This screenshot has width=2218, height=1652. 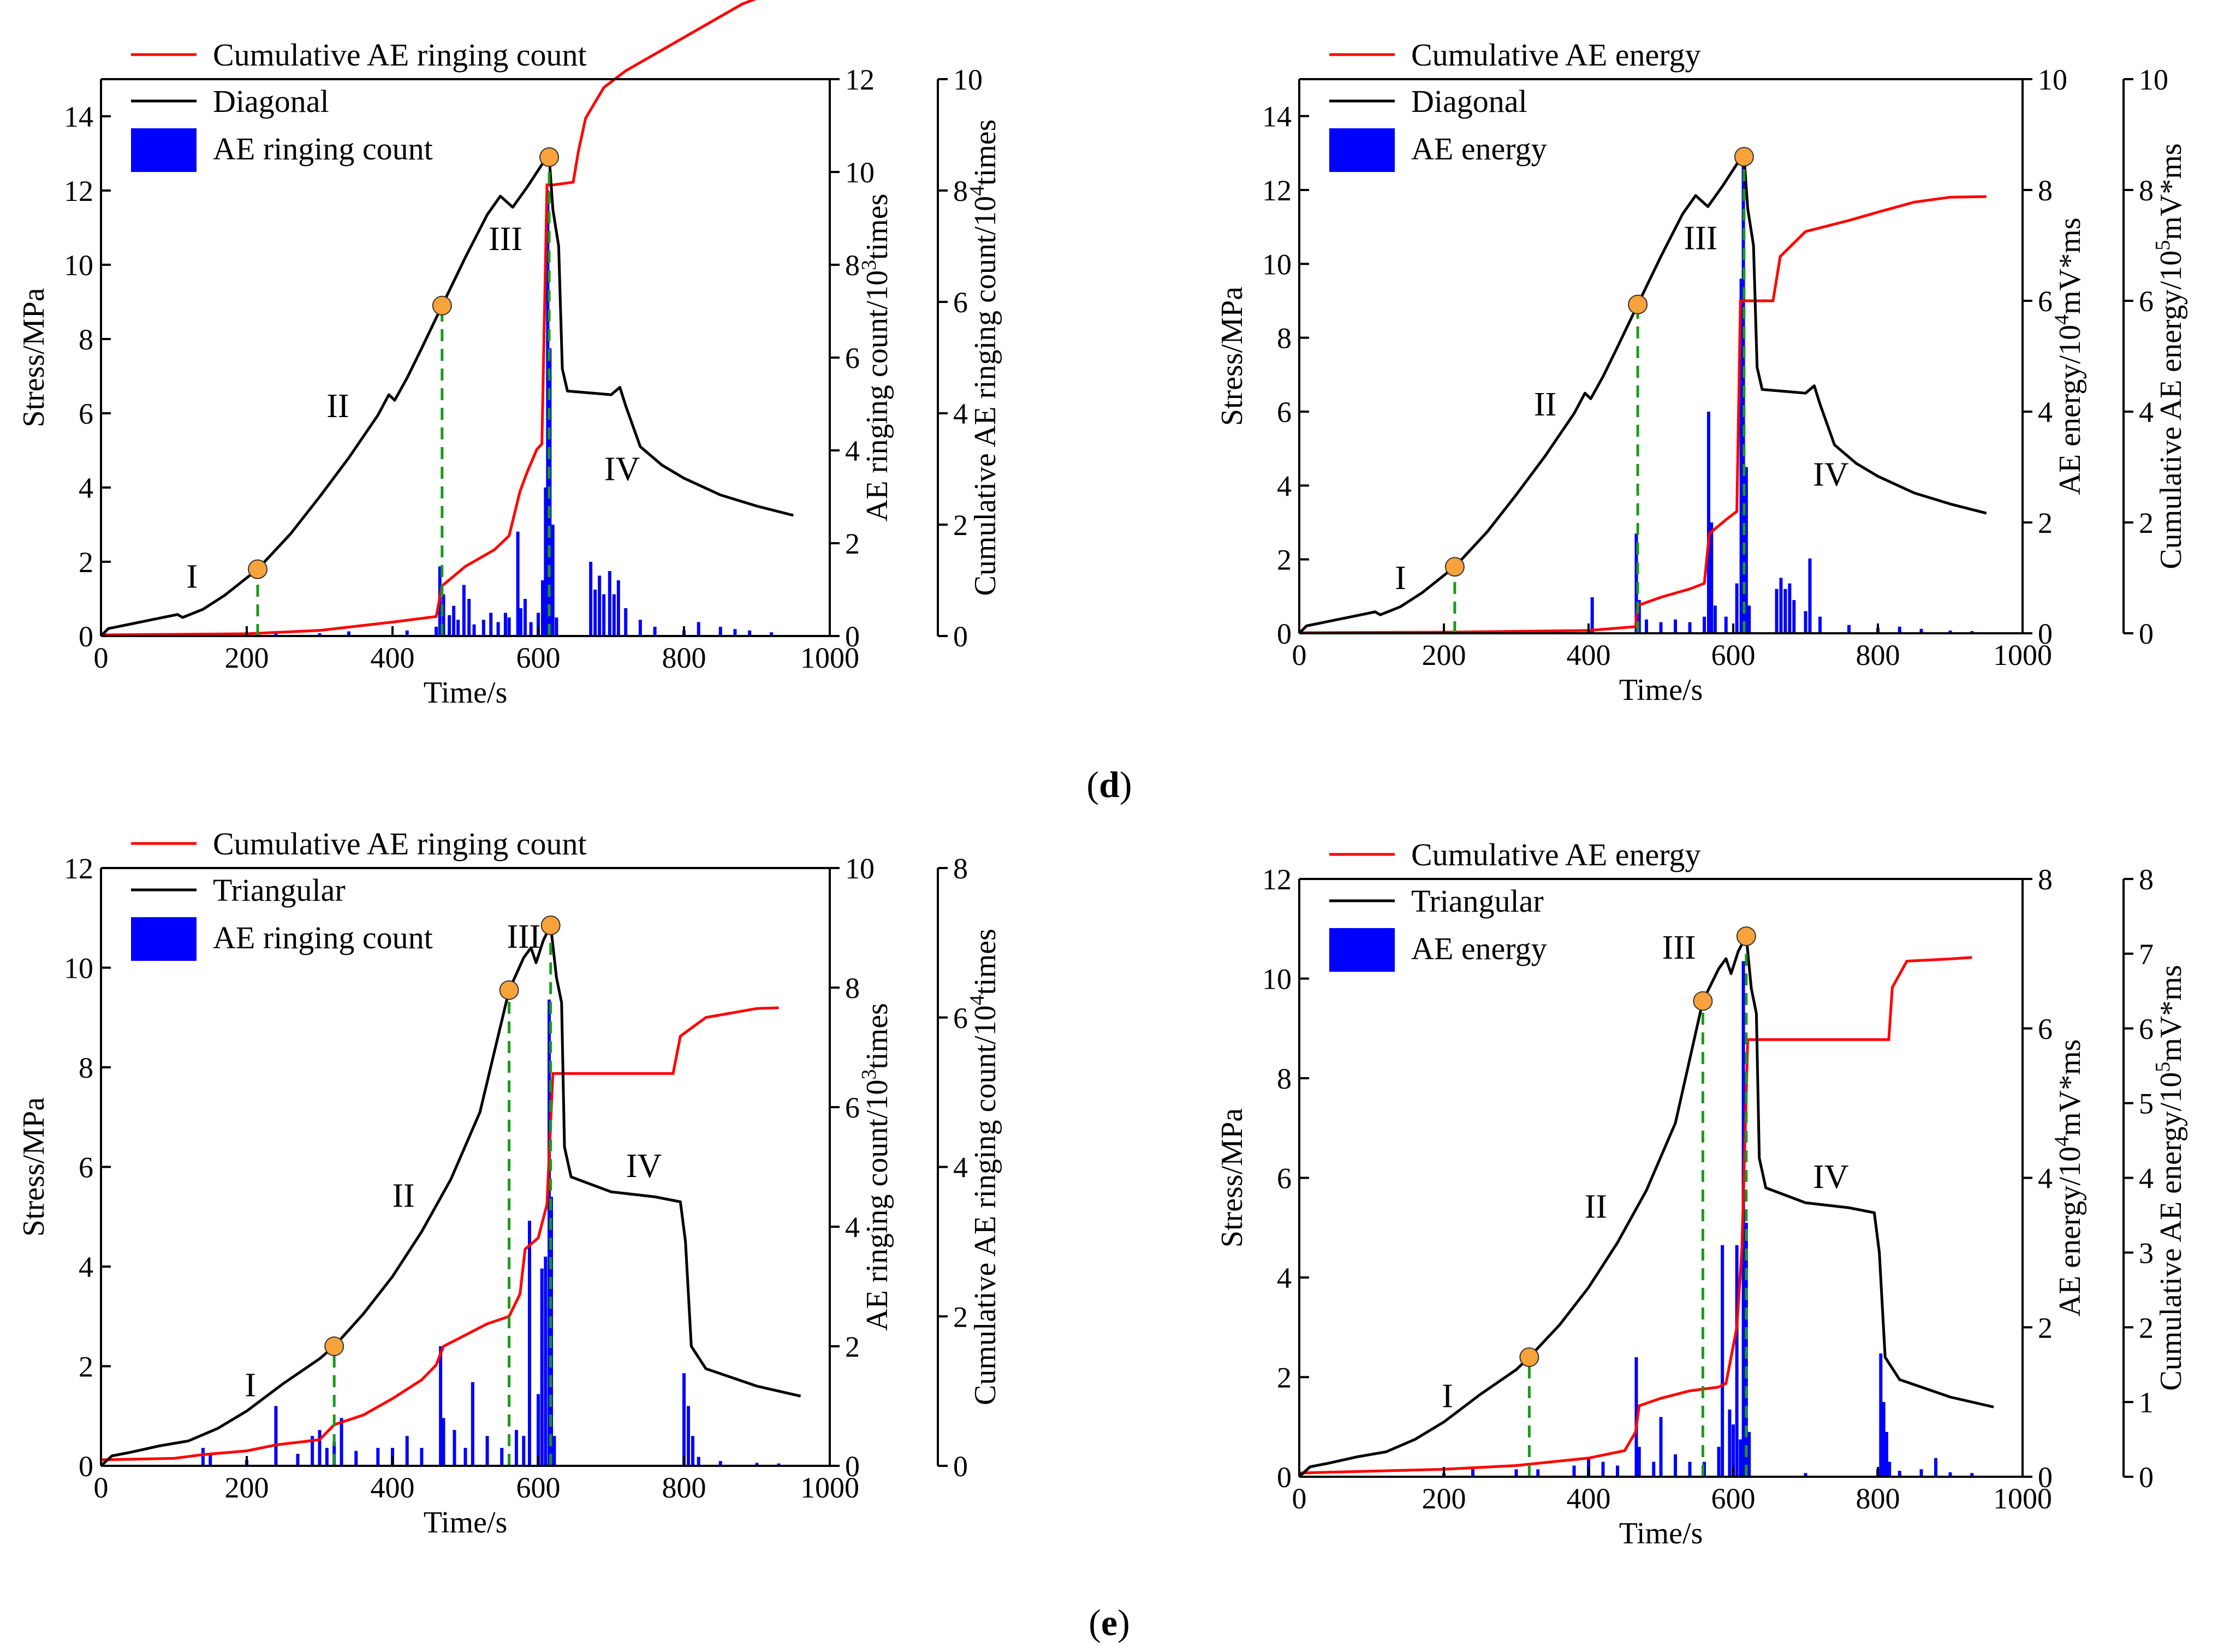 What do you see at coordinates (684, 1487) in the screenshot?
I see `x-tick-label: 800` at bounding box center [684, 1487].